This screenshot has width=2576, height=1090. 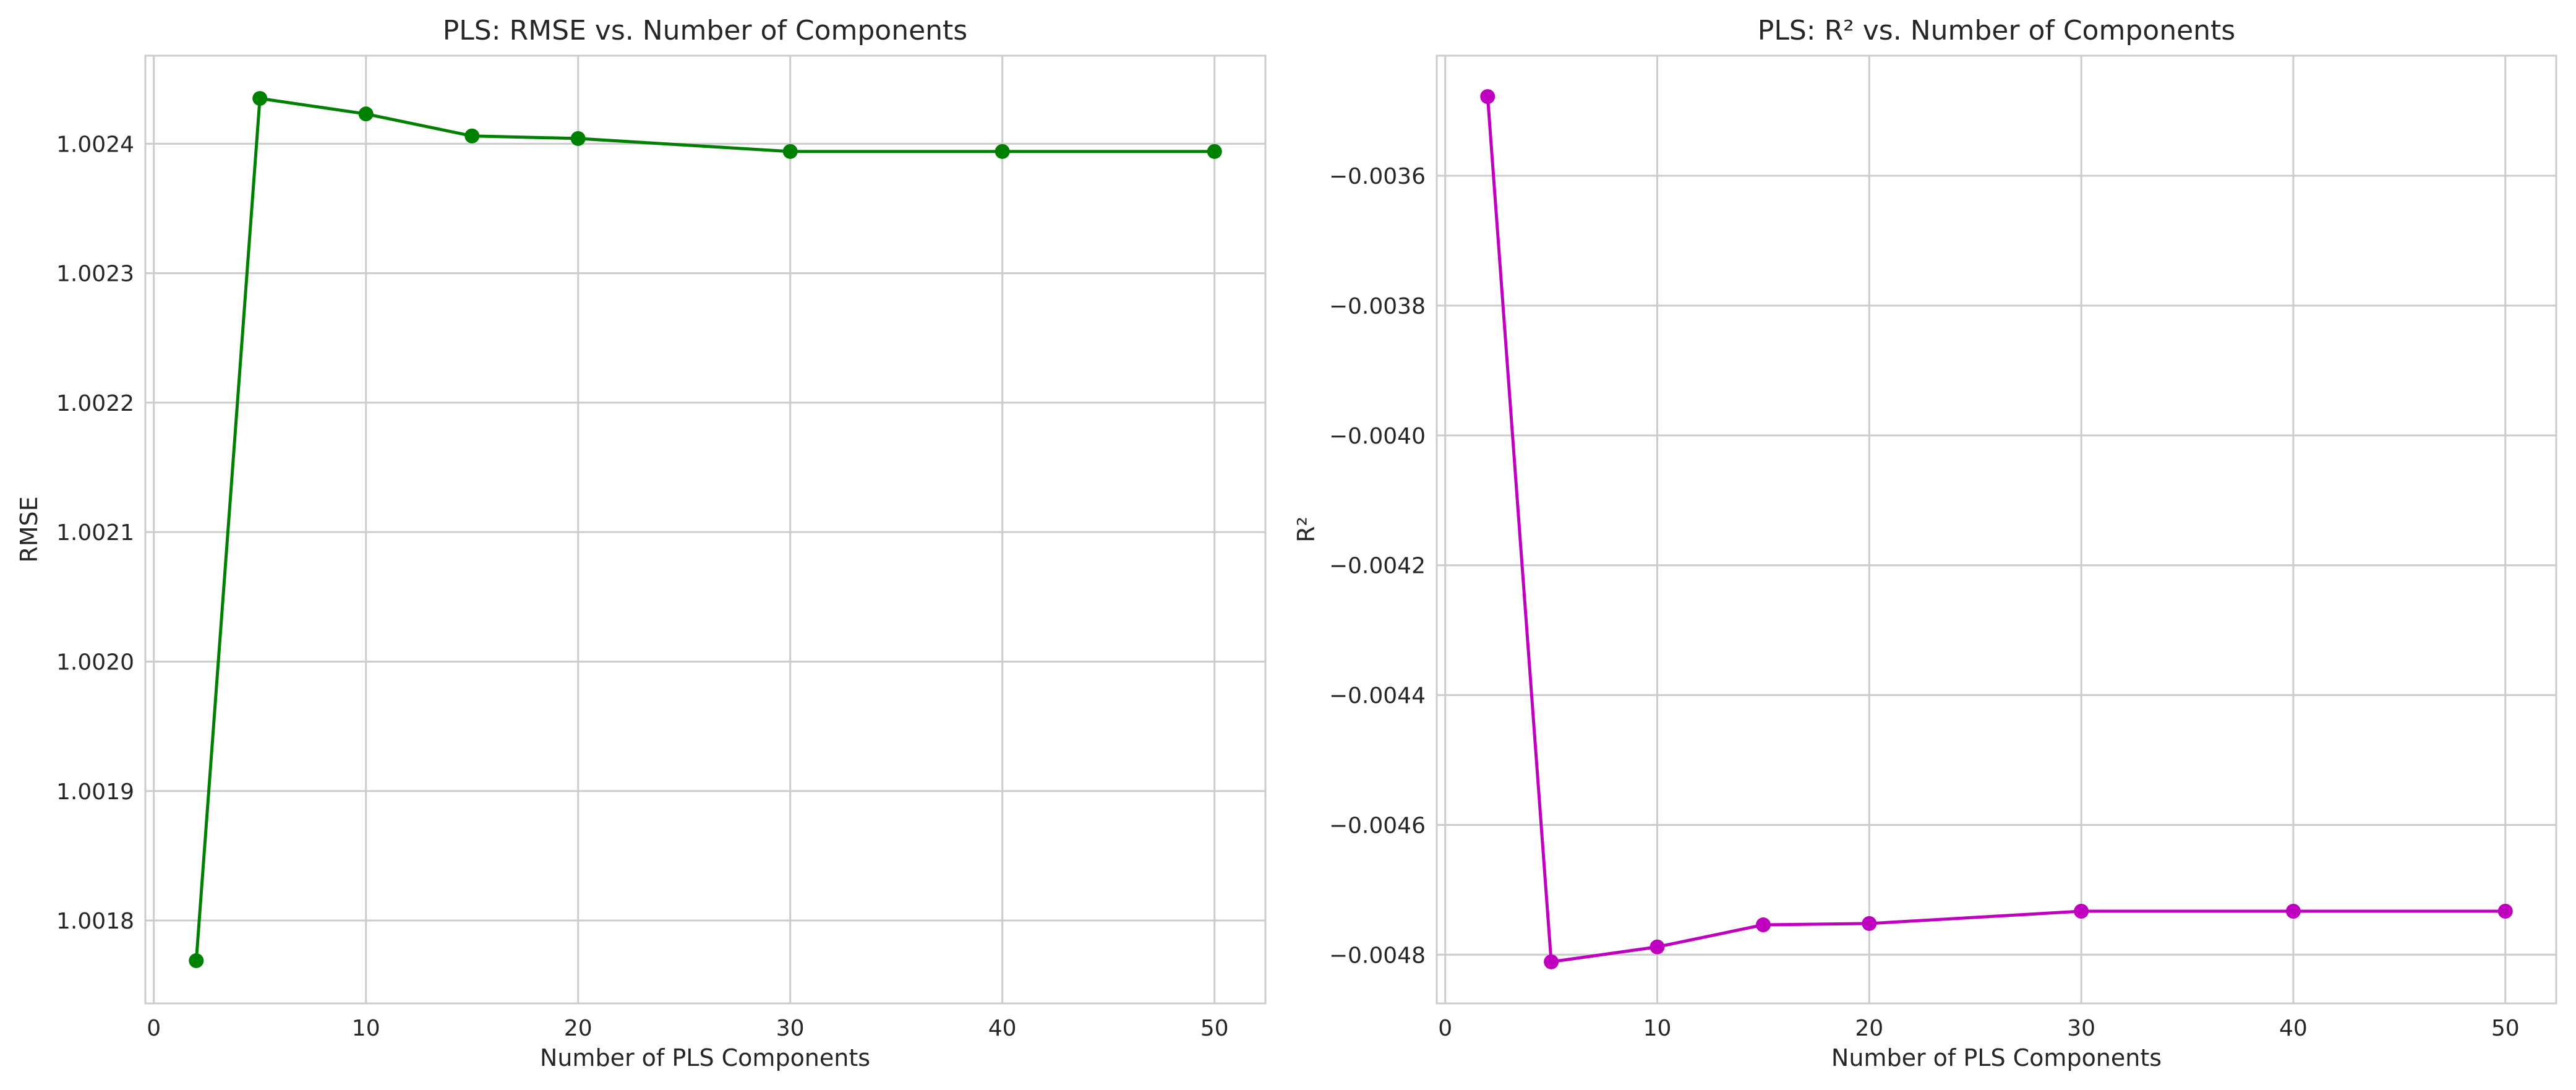 What do you see at coordinates (95, 922) in the screenshot?
I see `rmse-y-tick-label: 1.0018` at bounding box center [95, 922].